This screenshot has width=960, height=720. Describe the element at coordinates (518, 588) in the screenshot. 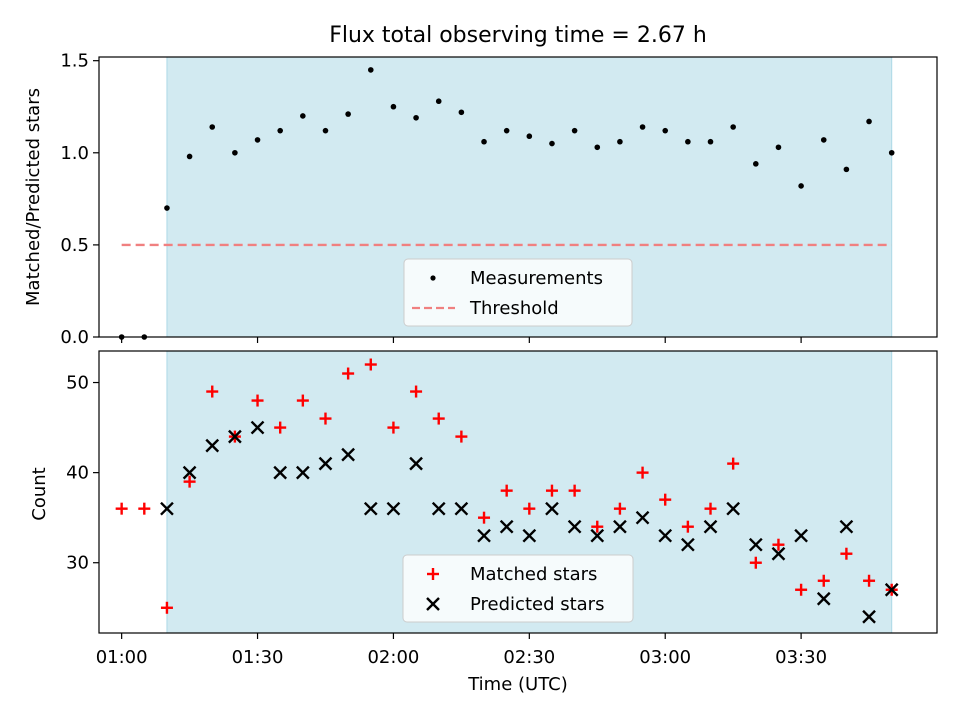

I see `bottom-legend-box` at that location.